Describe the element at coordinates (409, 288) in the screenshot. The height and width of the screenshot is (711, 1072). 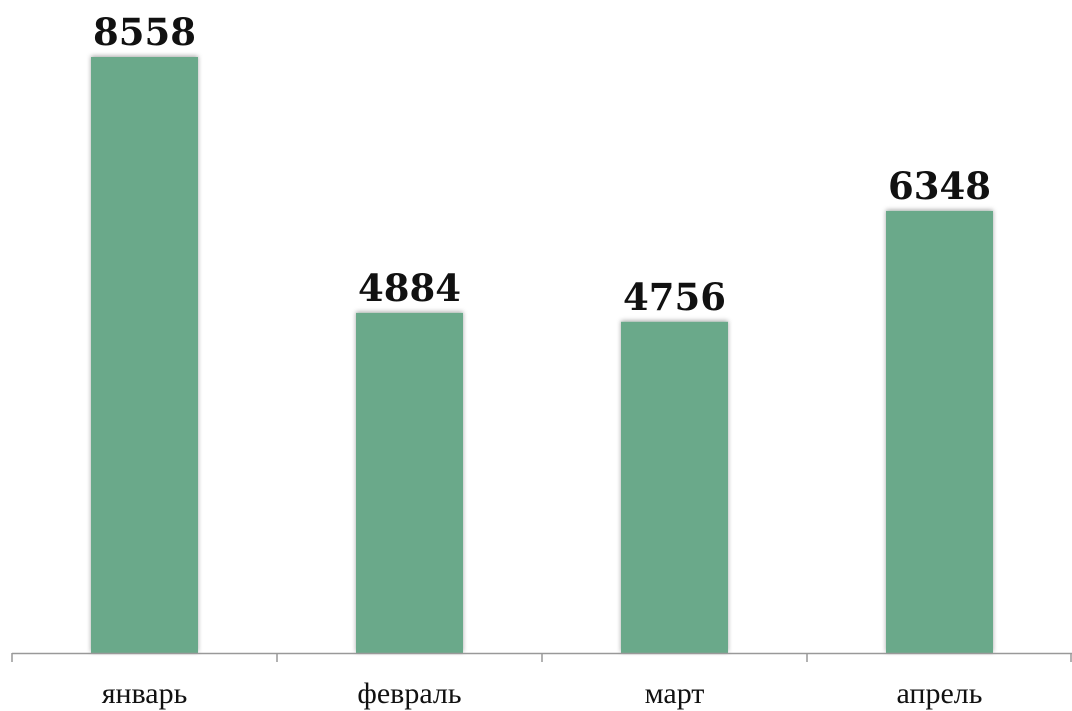
I see `bar-value-label: 4884` at that location.